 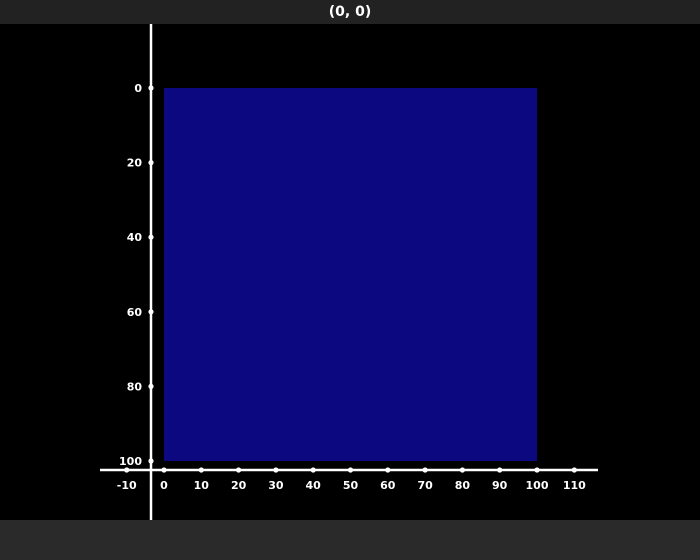 What do you see at coordinates (350, 540) in the screenshot?
I see `bottom-bar` at bounding box center [350, 540].